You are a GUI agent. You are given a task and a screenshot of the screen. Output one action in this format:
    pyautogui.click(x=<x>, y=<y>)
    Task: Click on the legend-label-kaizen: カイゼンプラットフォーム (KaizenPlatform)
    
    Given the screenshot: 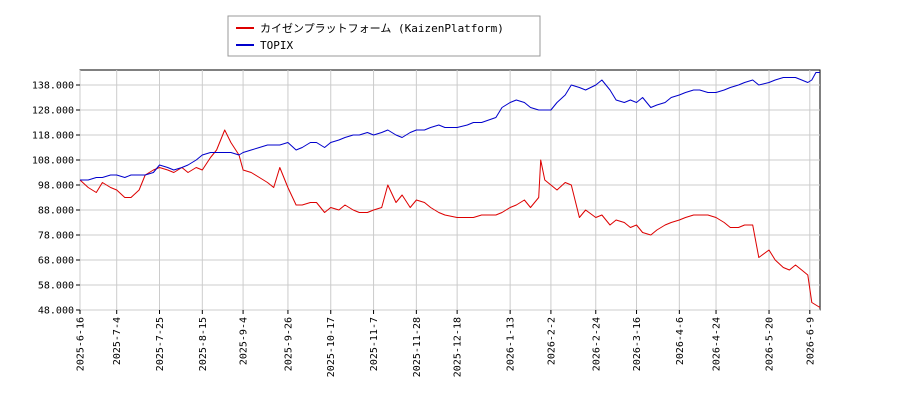 What is the action you would take?
    pyautogui.click(x=382, y=28)
    